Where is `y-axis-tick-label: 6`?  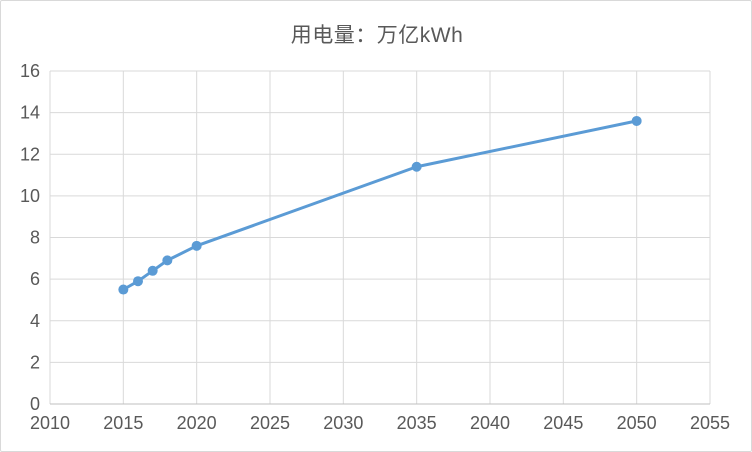 y-axis-tick-label: 6 is located at coordinates (35, 279).